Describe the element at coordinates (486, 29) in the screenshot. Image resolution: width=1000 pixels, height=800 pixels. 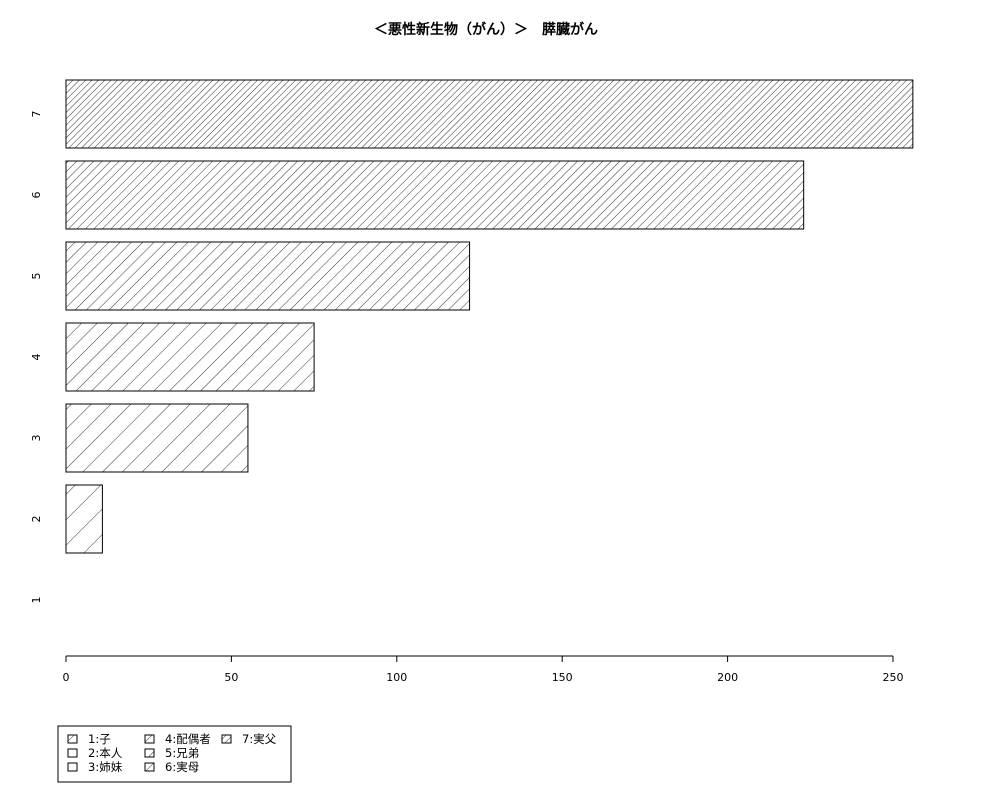
I see `chart-title: ＜悪性新生物（がん）＞ 膵臓がん` at that location.